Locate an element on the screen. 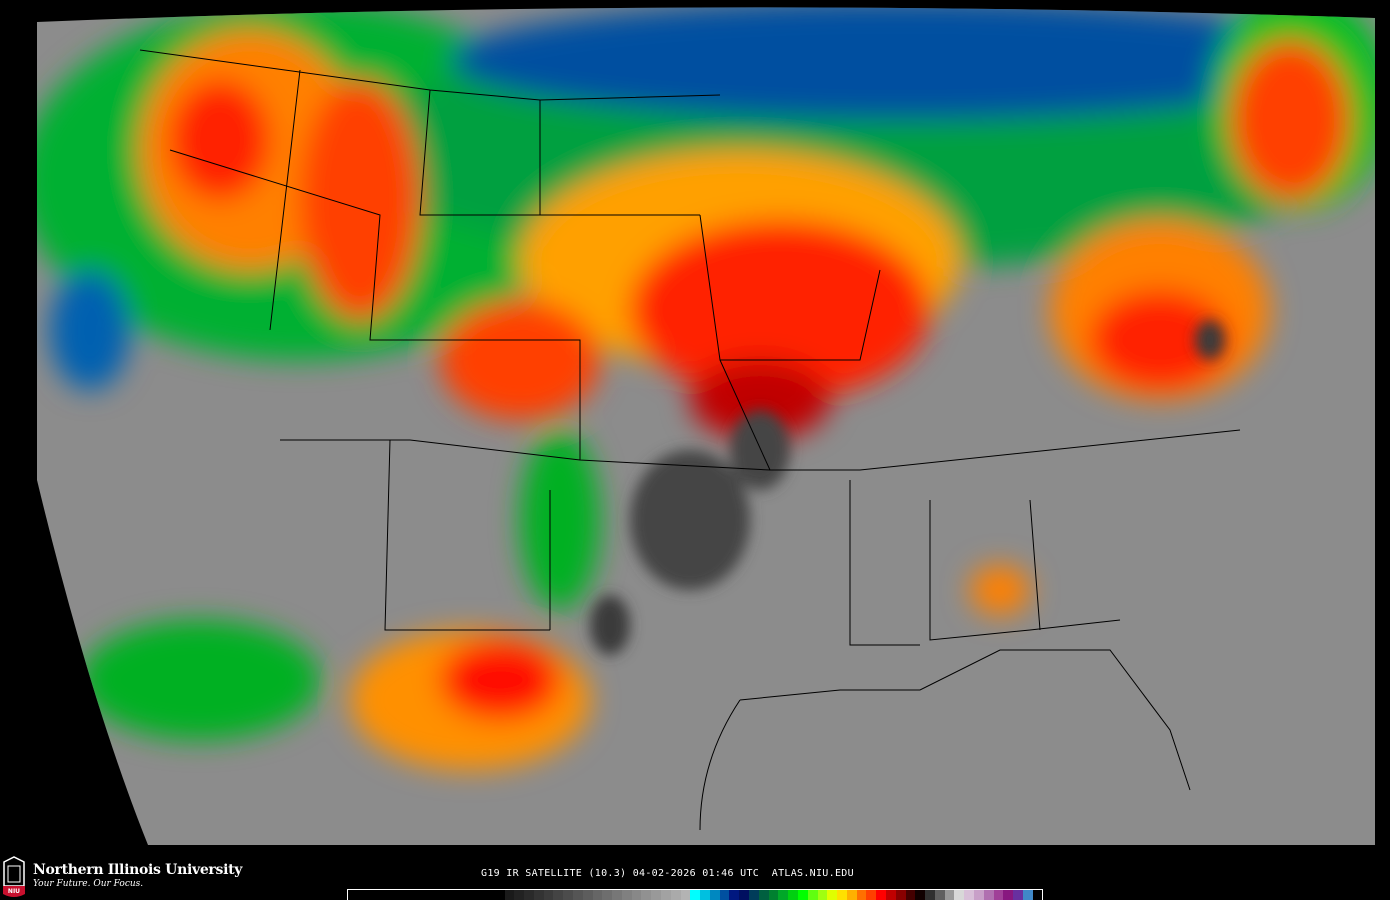 The height and width of the screenshot is (900, 1390). niu-logo-icon: NIU is located at coordinates (14, 876).